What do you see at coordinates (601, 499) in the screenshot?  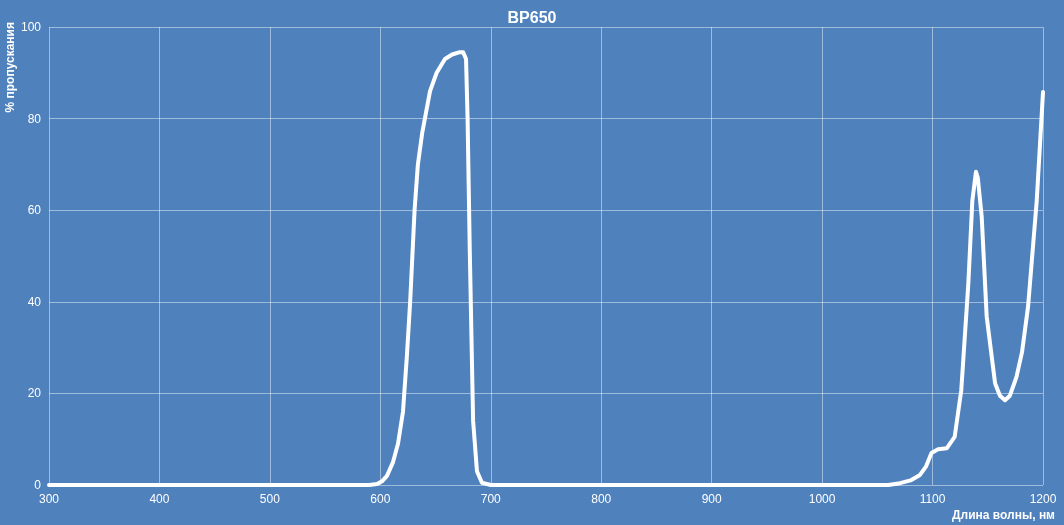 I see `x-tick-label: 800` at bounding box center [601, 499].